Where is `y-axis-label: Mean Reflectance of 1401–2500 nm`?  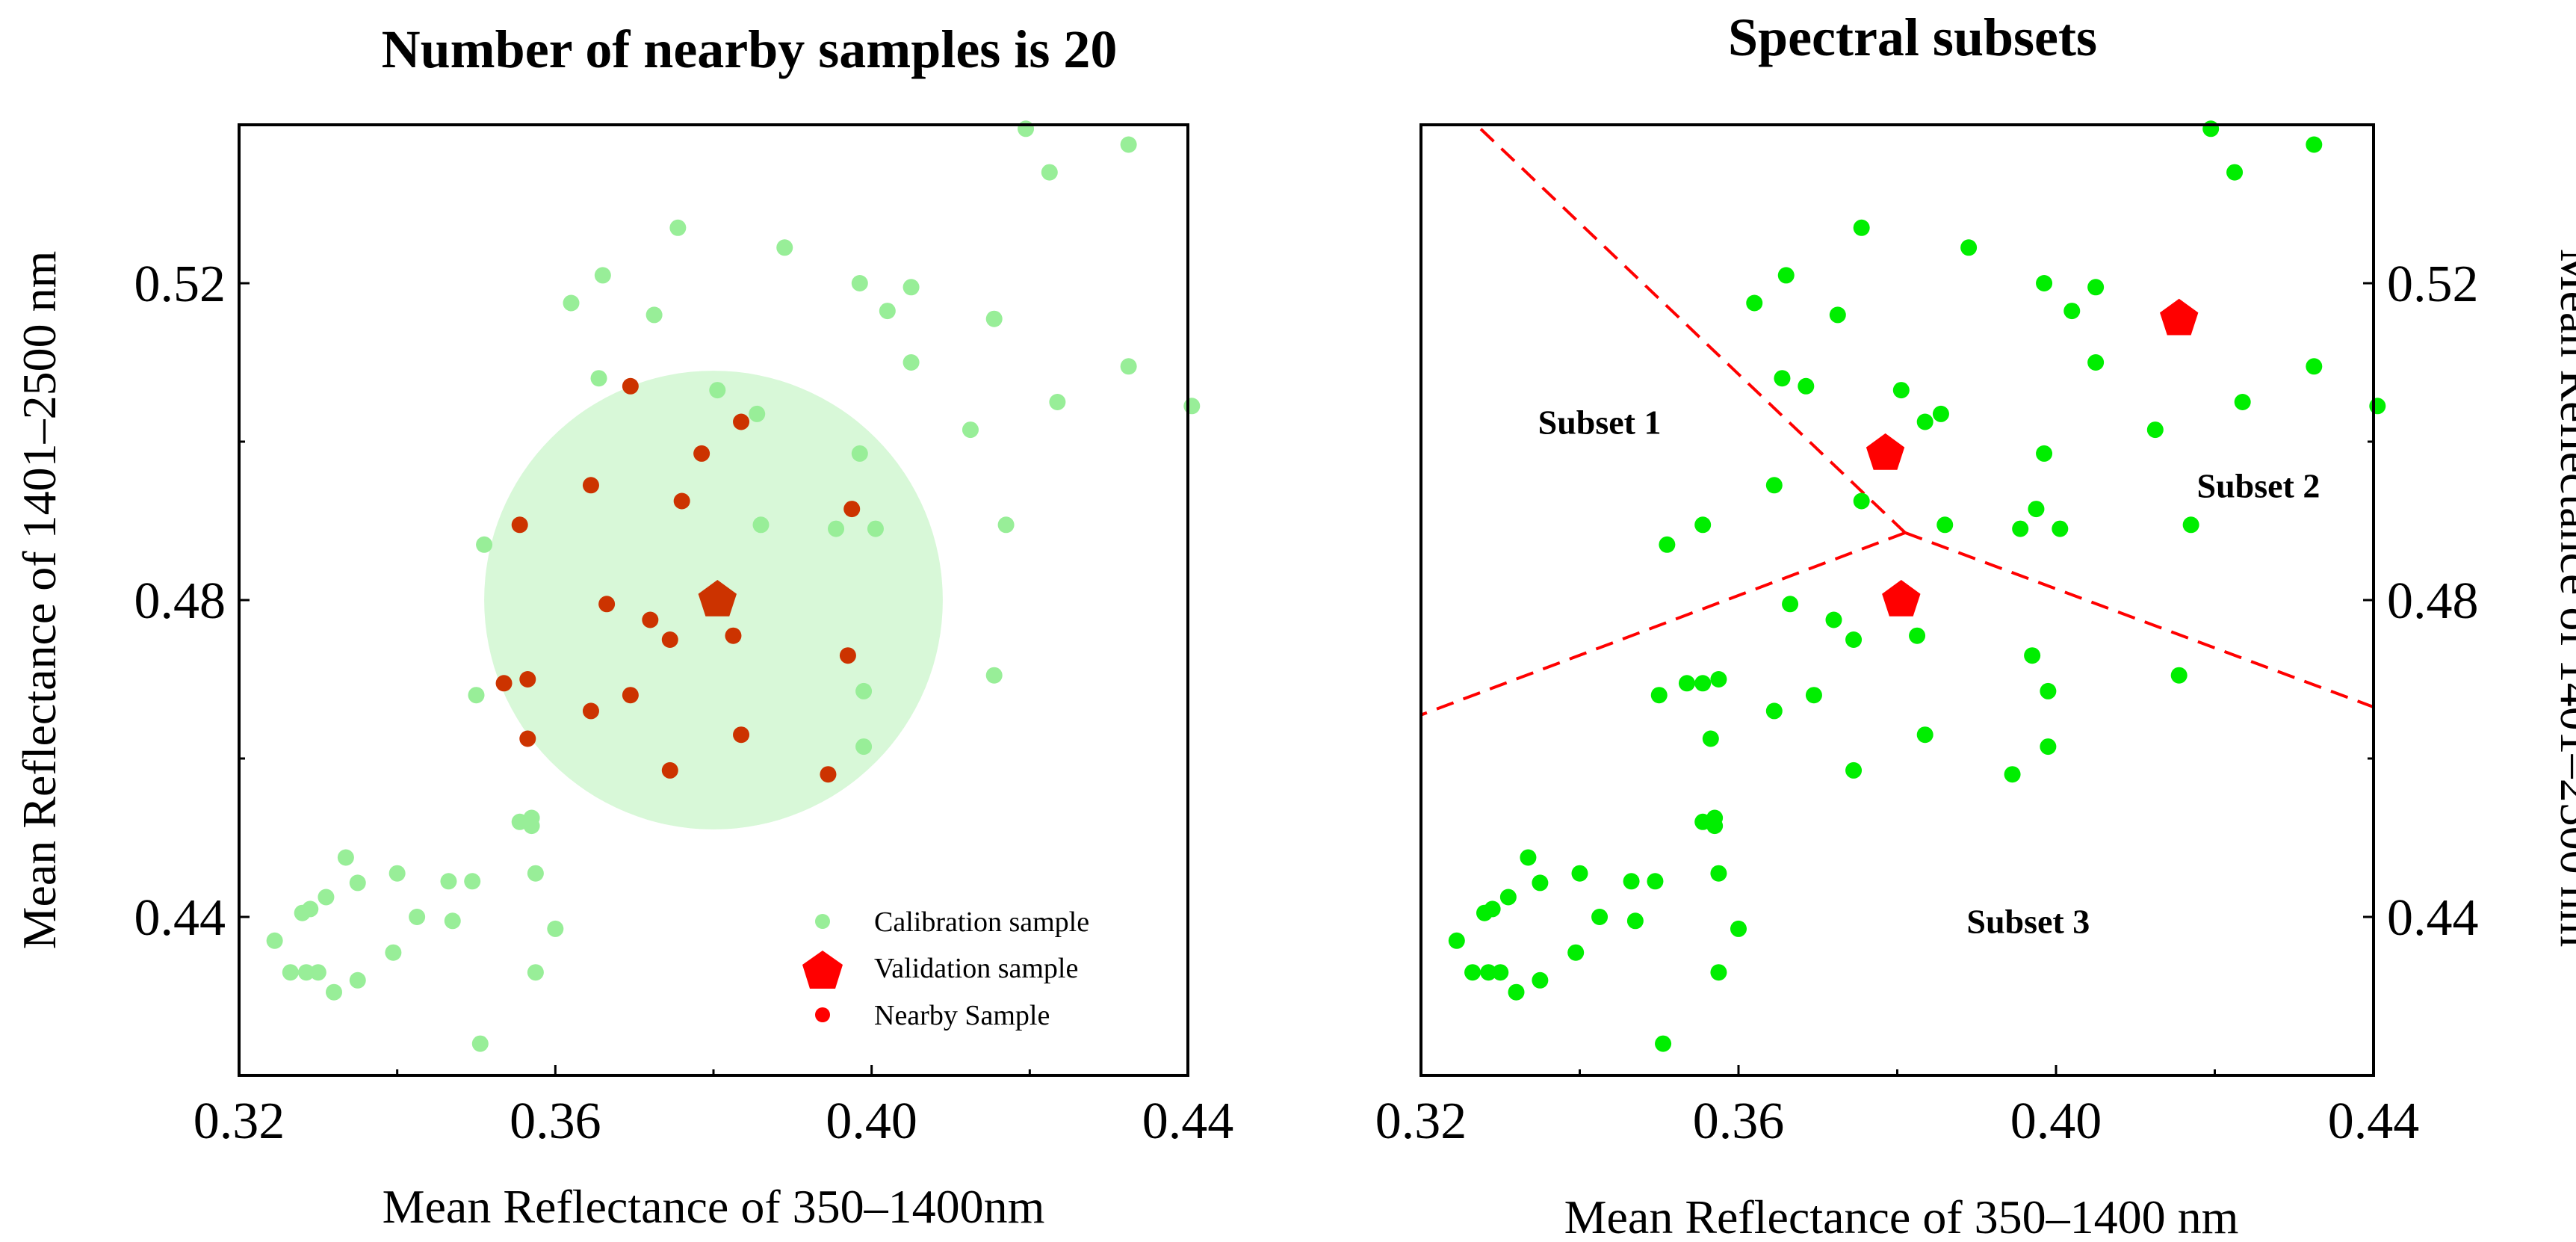 y-axis-label: Mean Reflectance of 1401–2500 nm is located at coordinates (2563, 598).